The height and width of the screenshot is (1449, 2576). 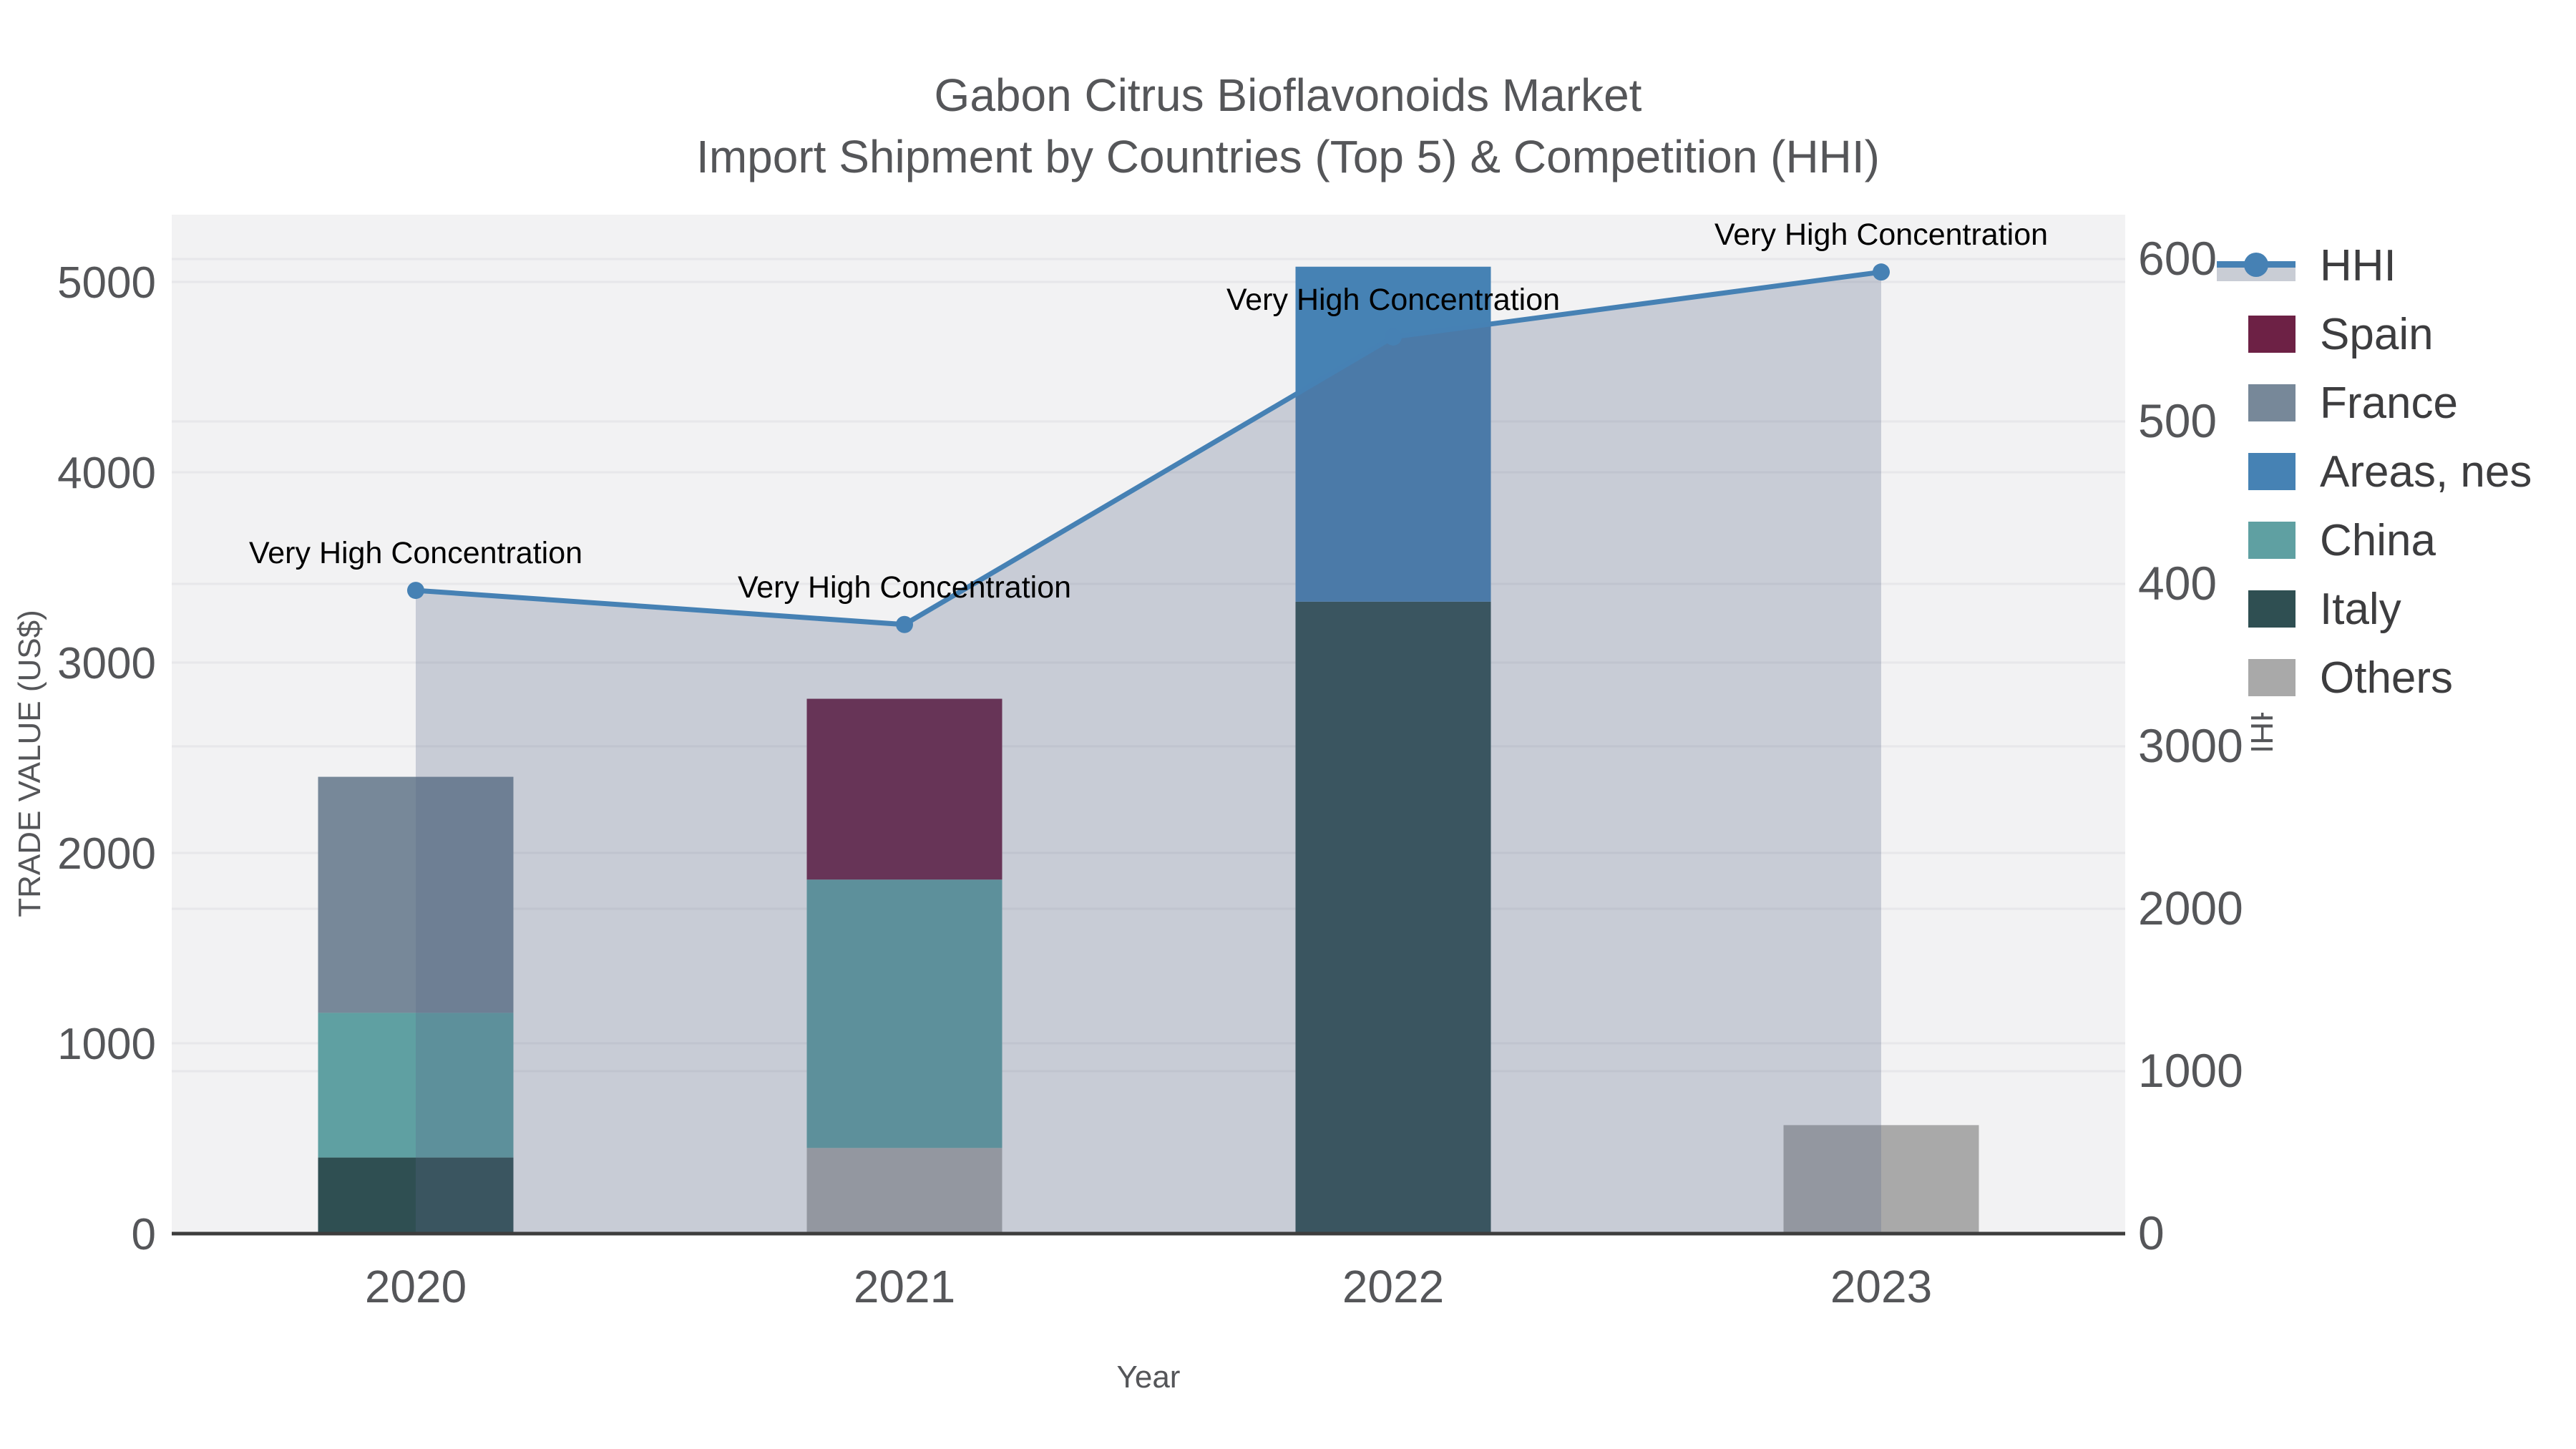 I want to click on annotation-2020: Very High Concentration, so click(x=415, y=553).